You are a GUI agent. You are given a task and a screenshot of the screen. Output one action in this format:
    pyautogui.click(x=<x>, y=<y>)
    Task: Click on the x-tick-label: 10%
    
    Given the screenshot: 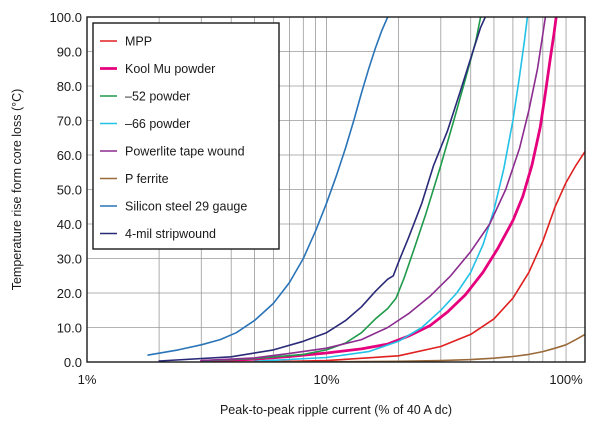 What is the action you would take?
    pyautogui.click(x=327, y=379)
    